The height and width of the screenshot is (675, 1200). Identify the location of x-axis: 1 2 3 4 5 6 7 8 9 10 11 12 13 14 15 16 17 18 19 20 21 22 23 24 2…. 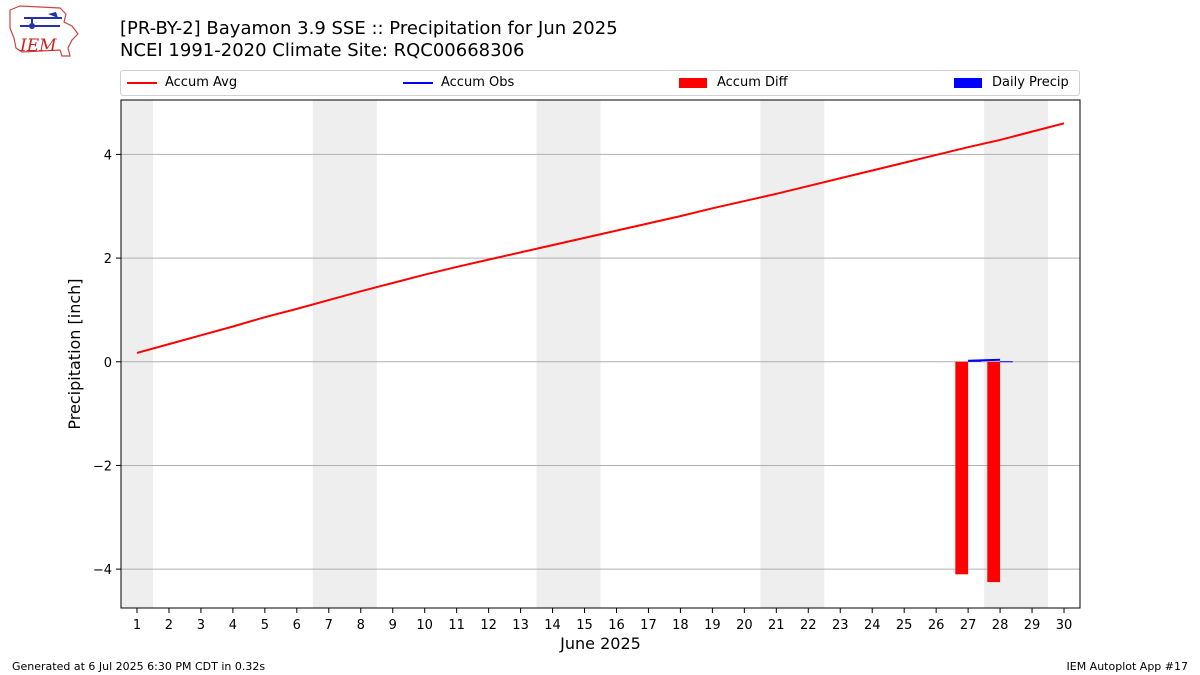
(602, 620).